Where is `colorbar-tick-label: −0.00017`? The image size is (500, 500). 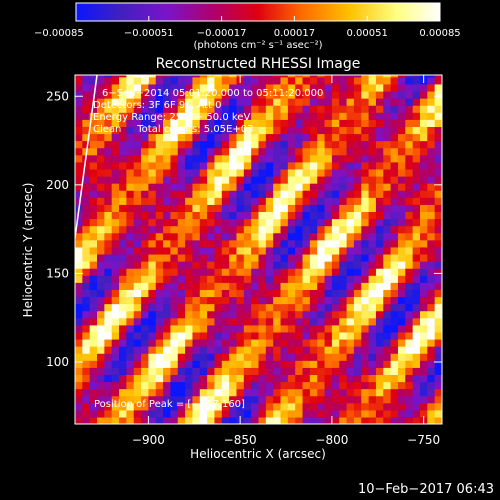 colorbar-tick-label: −0.00017 is located at coordinates (222, 33).